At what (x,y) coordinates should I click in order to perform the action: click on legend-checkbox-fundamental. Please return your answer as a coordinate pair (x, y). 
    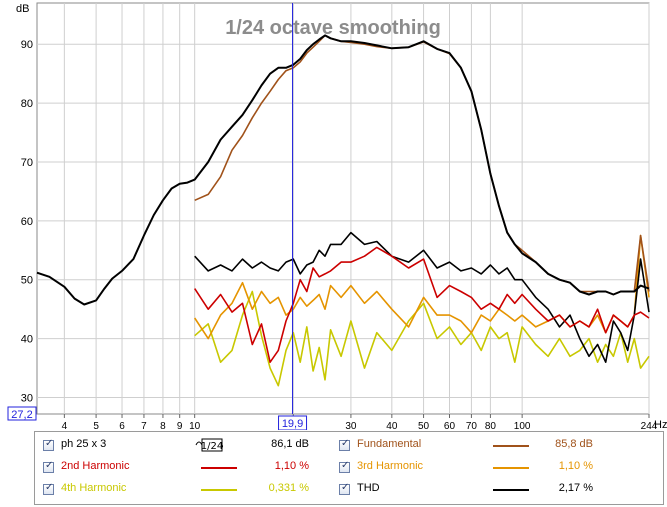
    Looking at the image, I should click on (344, 444).